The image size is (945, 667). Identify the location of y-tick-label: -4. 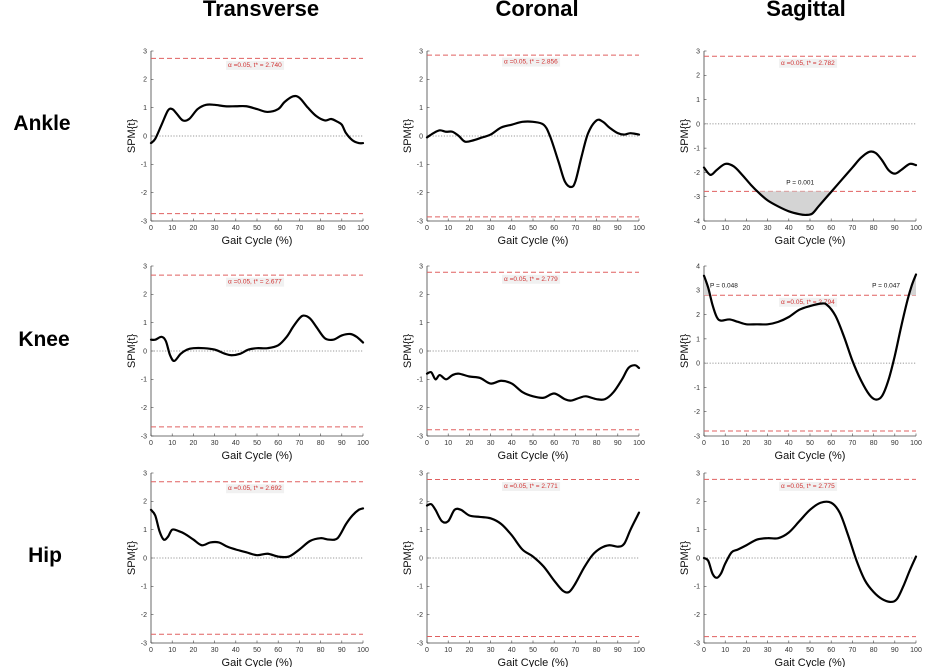
(697, 221).